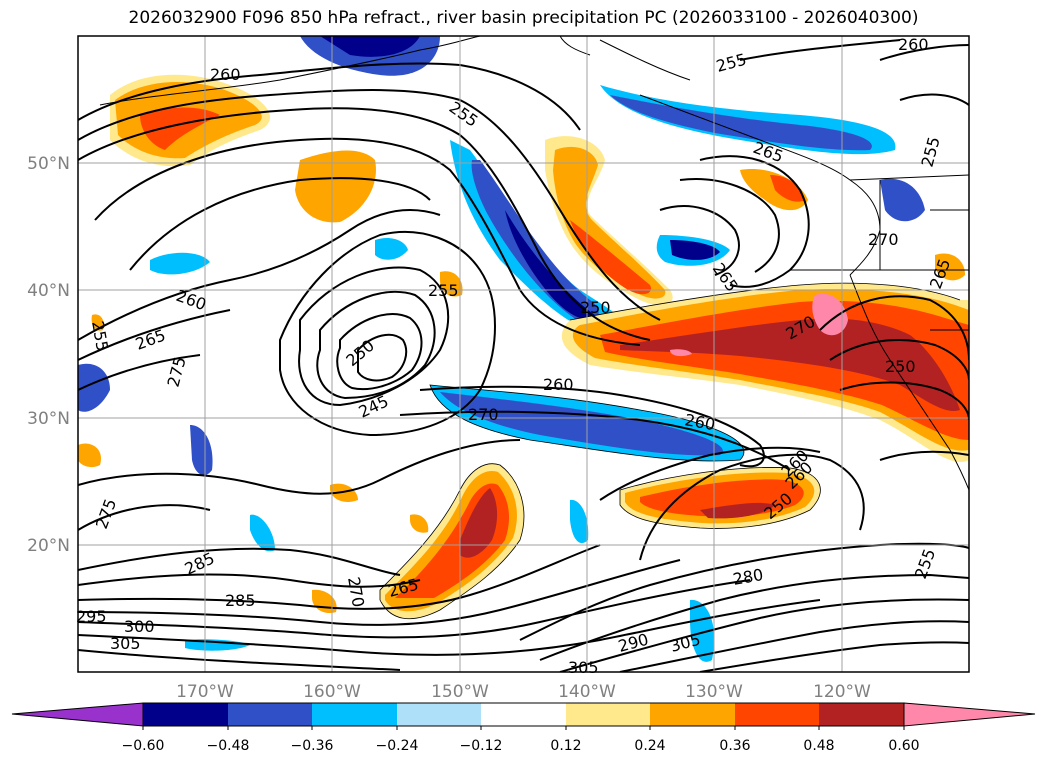 The image size is (1047, 765). I want to click on colorbar-tick-label: −0.60, so click(143, 746).